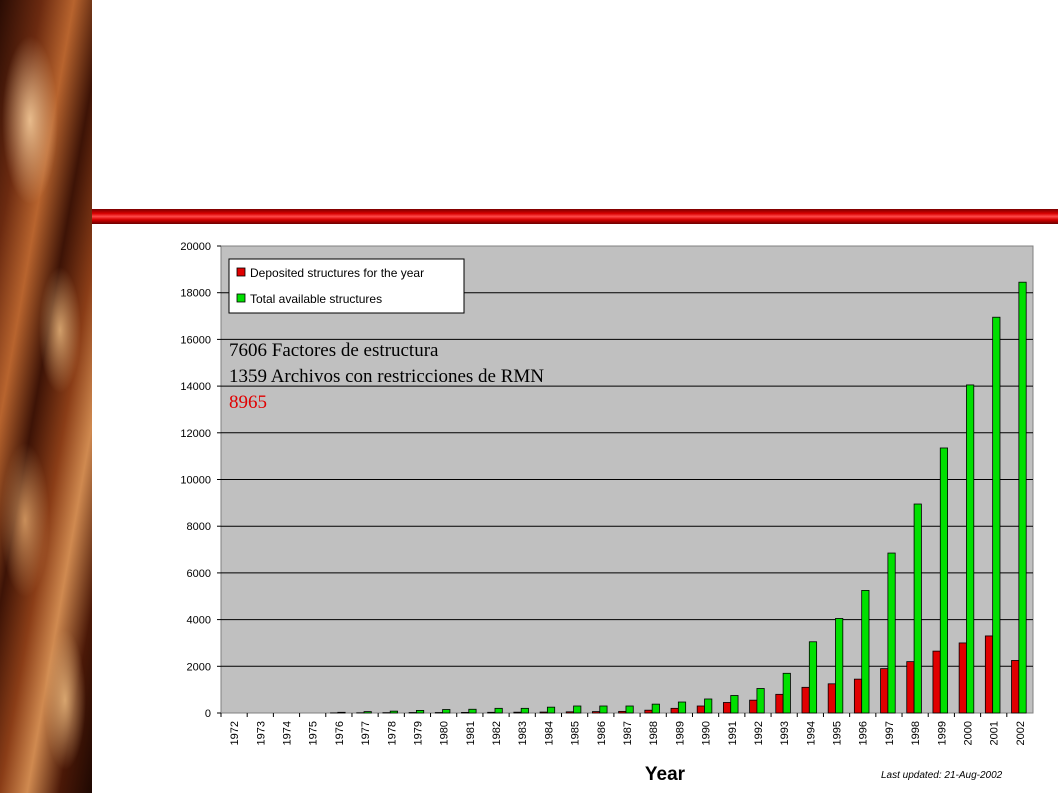  What do you see at coordinates (235, 733) in the screenshot?
I see `x-tick-label-1972: 1972` at bounding box center [235, 733].